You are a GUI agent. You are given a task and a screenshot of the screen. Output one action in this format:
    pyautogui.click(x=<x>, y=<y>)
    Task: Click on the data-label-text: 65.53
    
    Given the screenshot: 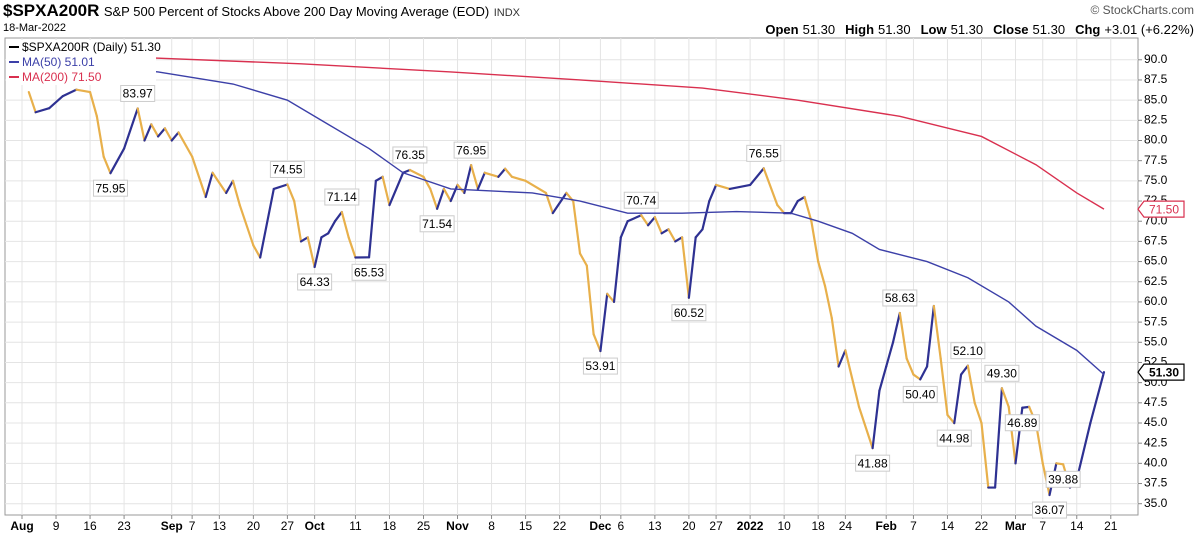 What is the action you would take?
    pyautogui.click(x=369, y=272)
    